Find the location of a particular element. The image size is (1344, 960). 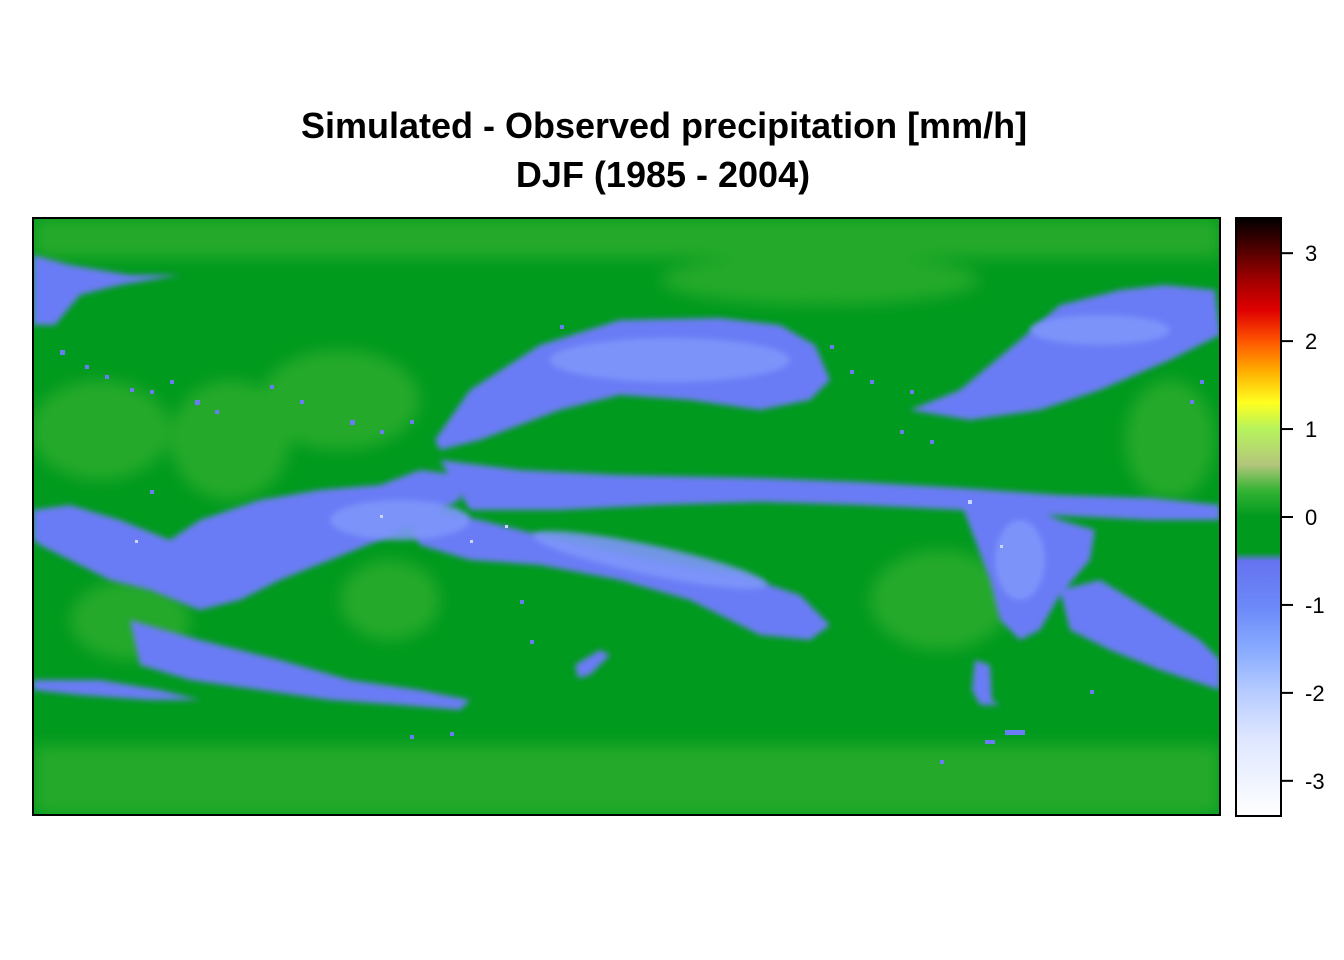

colorbar: 3 2 1 0 -1 -2 -3 is located at coordinates (1280, 517).